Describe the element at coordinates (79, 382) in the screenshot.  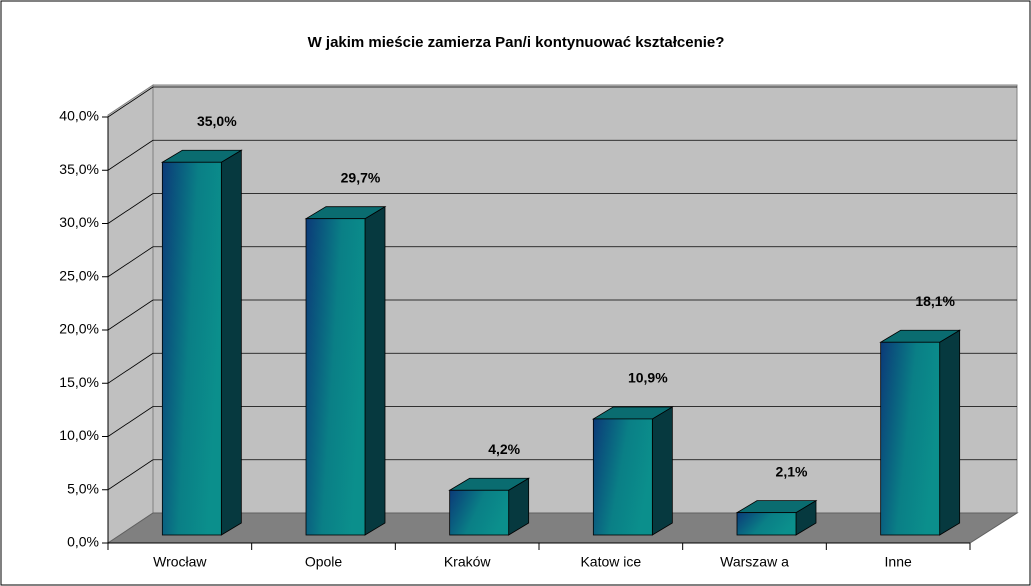
I see `y-tick-label: 15,0%` at that location.